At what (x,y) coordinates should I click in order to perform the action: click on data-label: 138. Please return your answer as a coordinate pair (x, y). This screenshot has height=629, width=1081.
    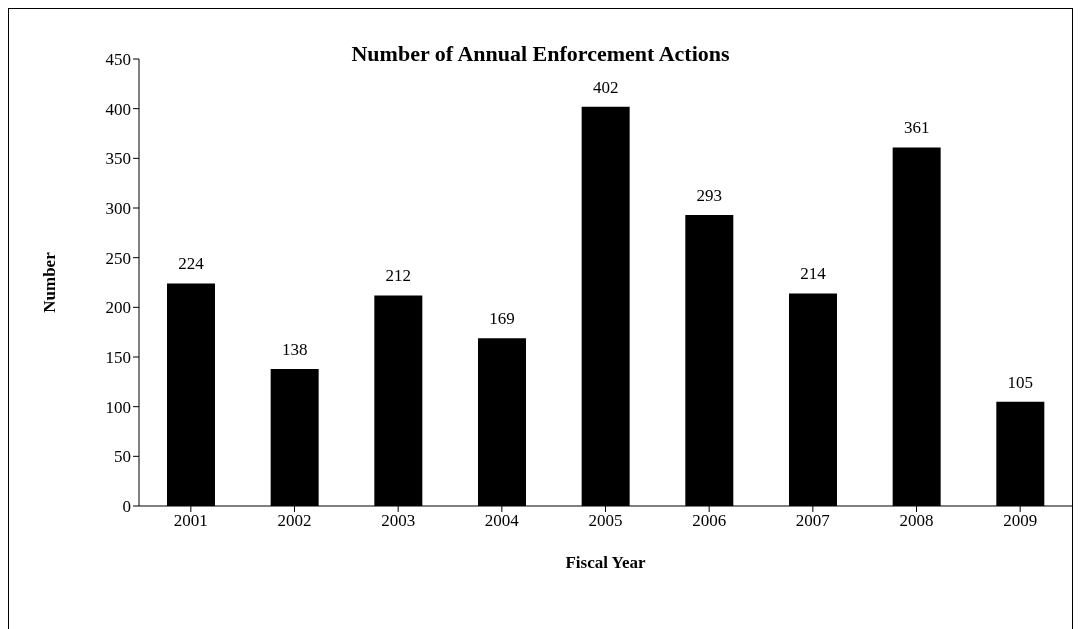
    Looking at the image, I should click on (294, 349).